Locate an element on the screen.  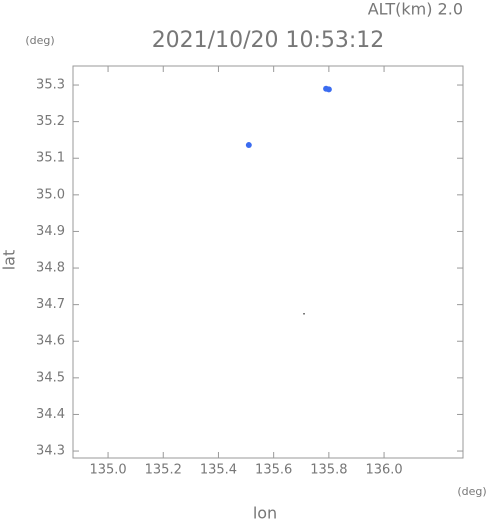
y-axis-label: lat is located at coordinates (9, 260).